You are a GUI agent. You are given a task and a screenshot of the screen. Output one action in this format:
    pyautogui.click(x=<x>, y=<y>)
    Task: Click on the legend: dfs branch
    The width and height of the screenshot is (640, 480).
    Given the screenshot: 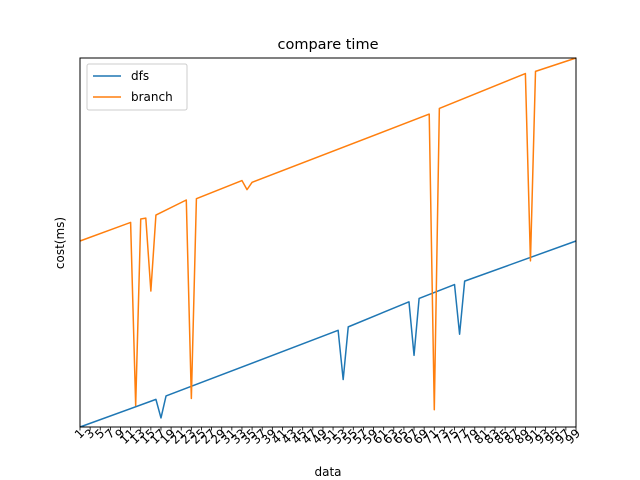 What is the action you would take?
    pyautogui.click(x=137, y=87)
    